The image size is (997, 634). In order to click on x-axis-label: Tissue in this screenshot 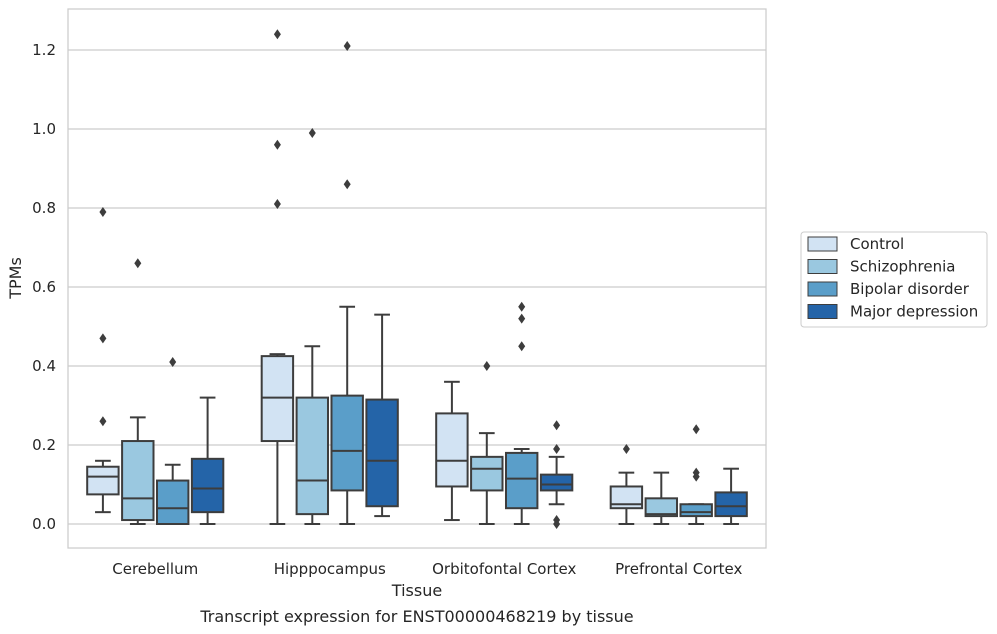, I will do `click(416, 590)`.